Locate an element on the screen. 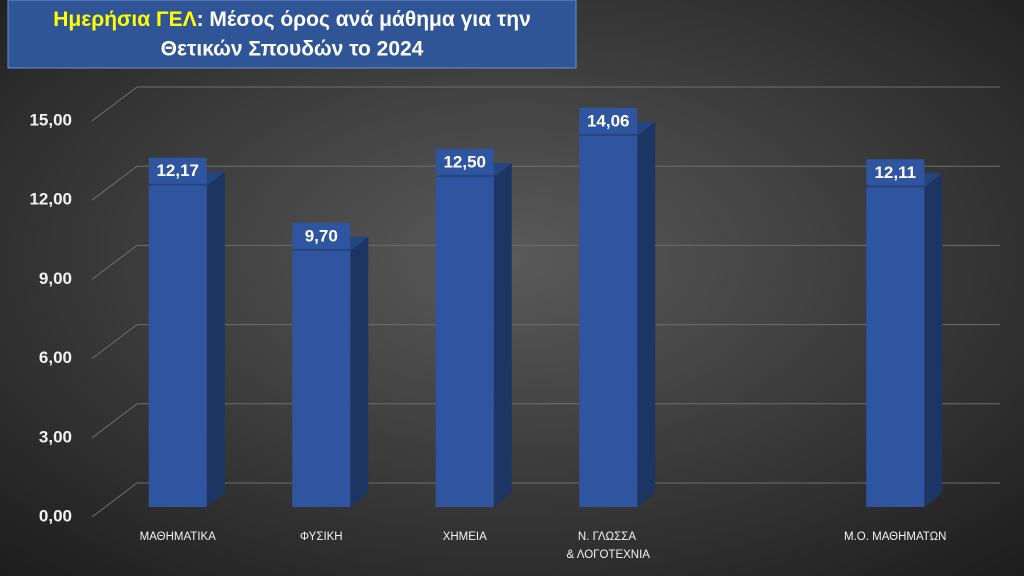 The height and width of the screenshot is (581, 1024). title-highlight: Ημερήσια ΓΕΛ is located at coordinates (124, 19).